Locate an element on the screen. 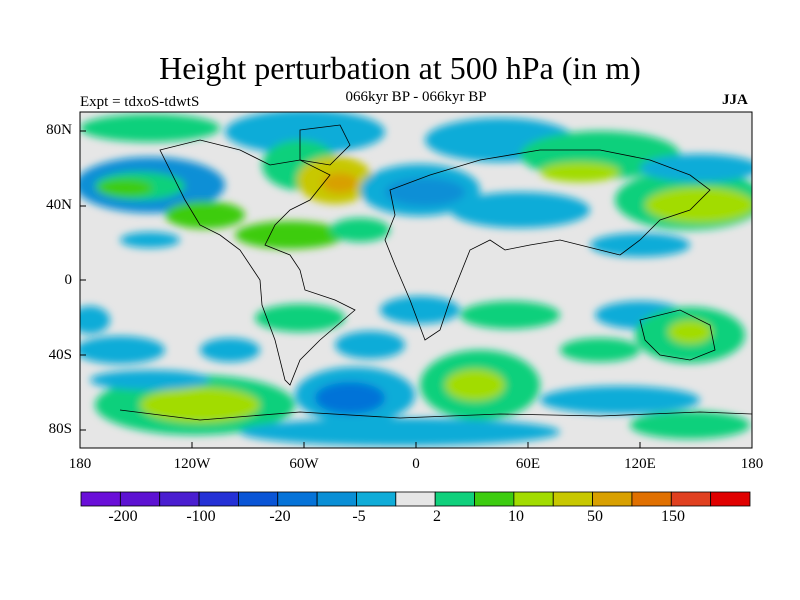 This screenshot has height=600, width=800. plot-title: Height perturbation at 500 hPa (in m) is located at coordinates (400, 68).